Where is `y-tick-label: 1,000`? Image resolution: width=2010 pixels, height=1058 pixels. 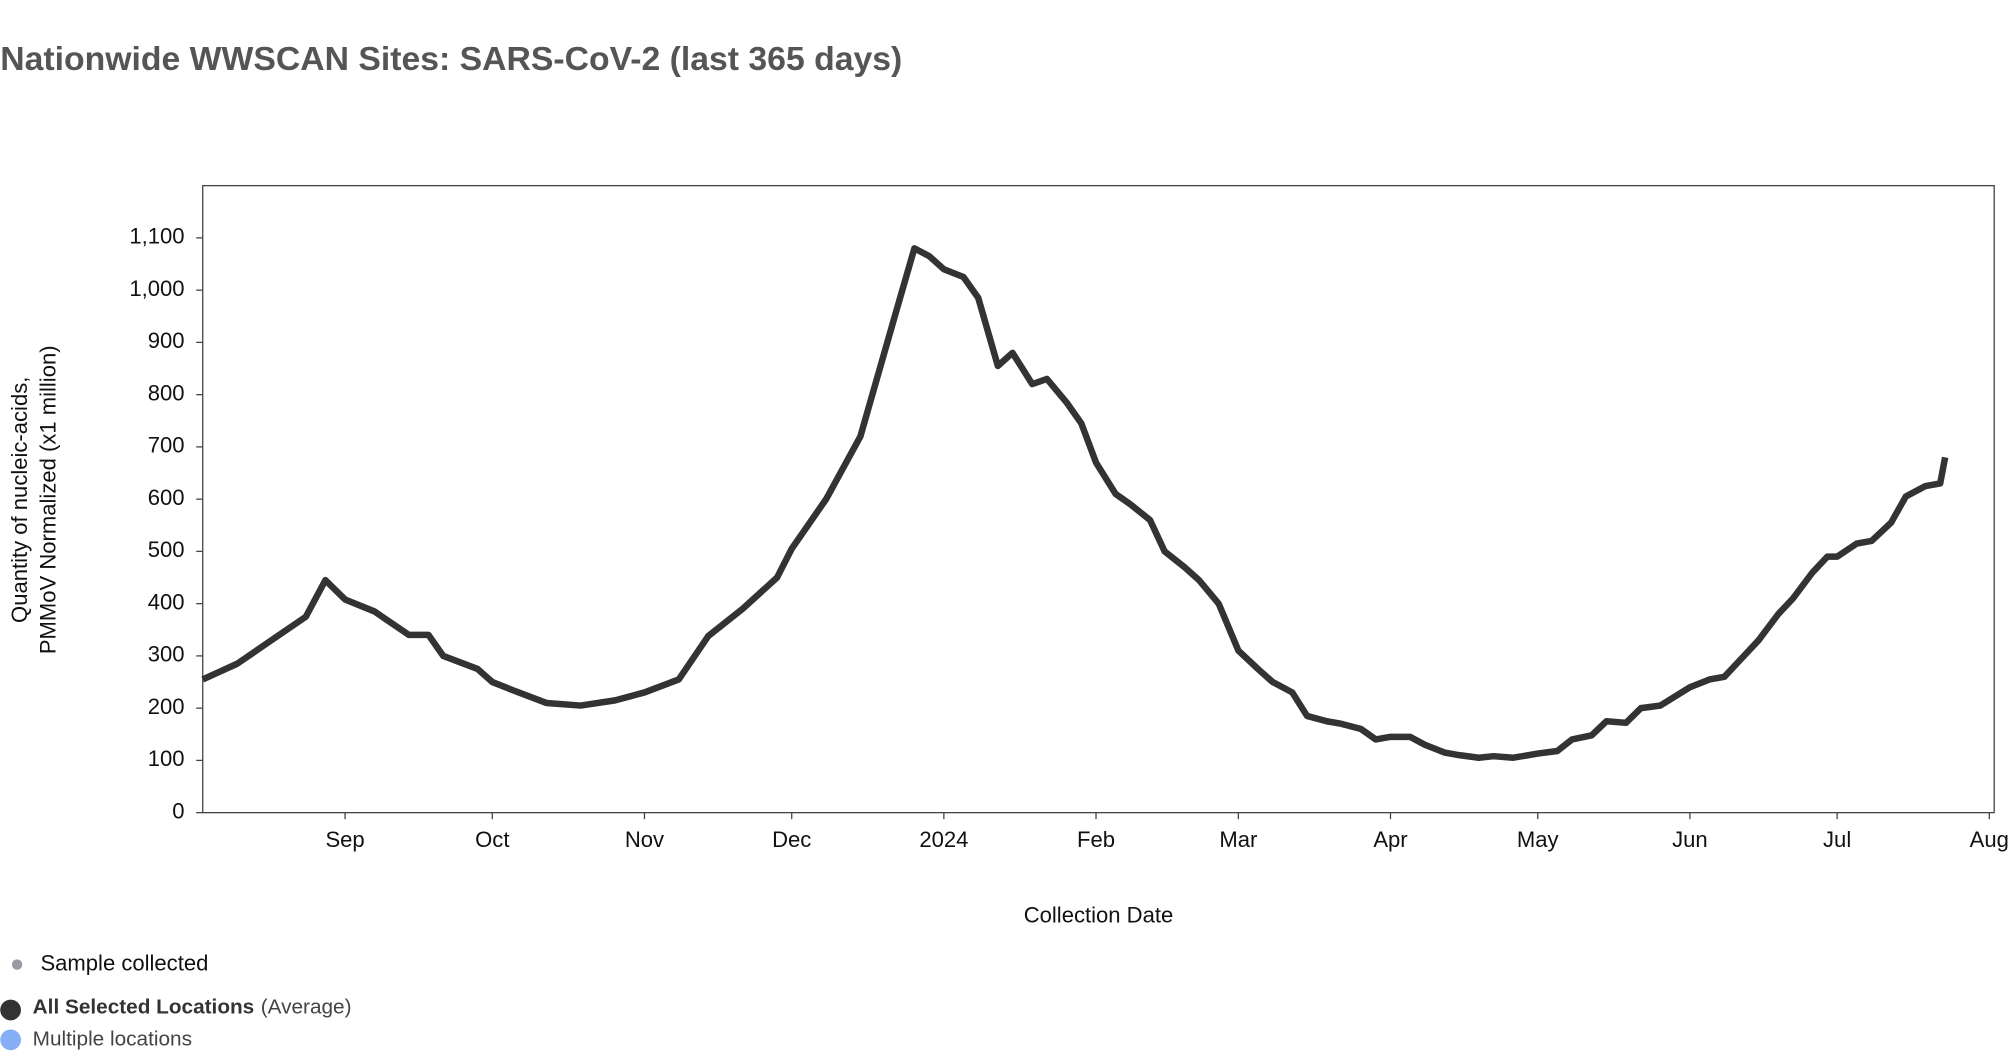
y-tick-label: 1,000 is located at coordinates (156, 288).